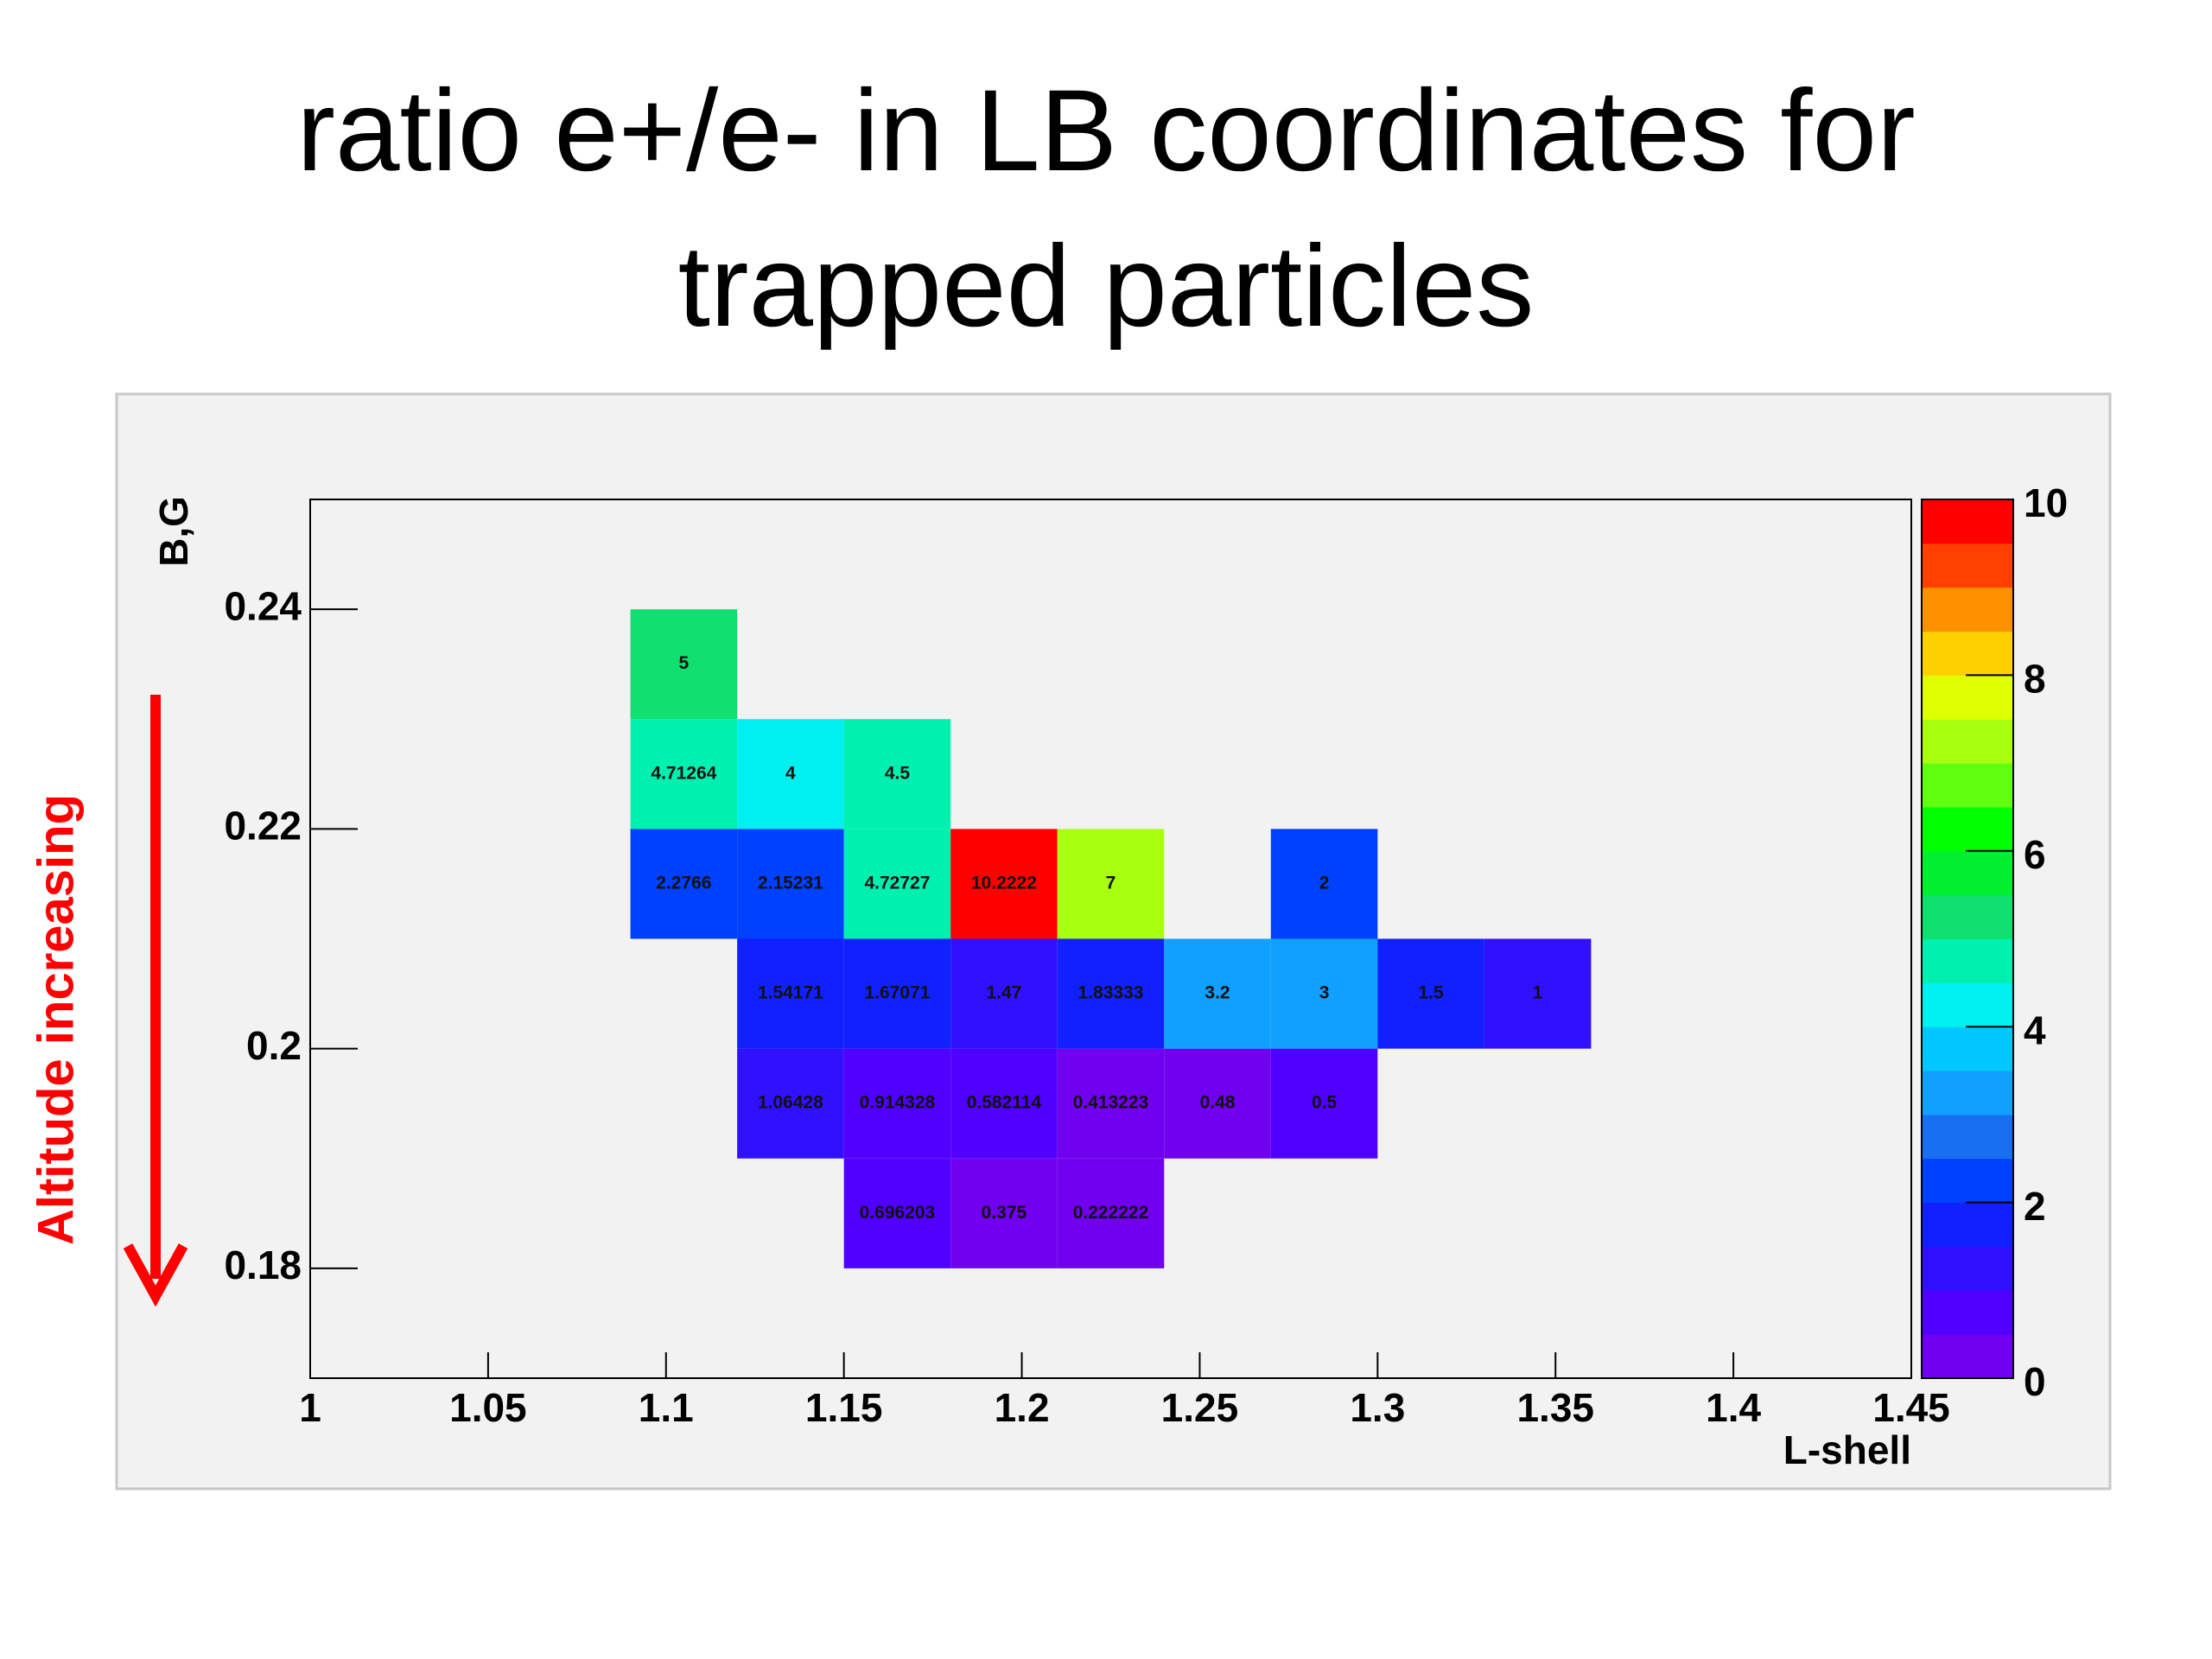 This screenshot has height=1659, width=2212. What do you see at coordinates (2035, 854) in the screenshot?
I see `z-tick-label: 6` at bounding box center [2035, 854].